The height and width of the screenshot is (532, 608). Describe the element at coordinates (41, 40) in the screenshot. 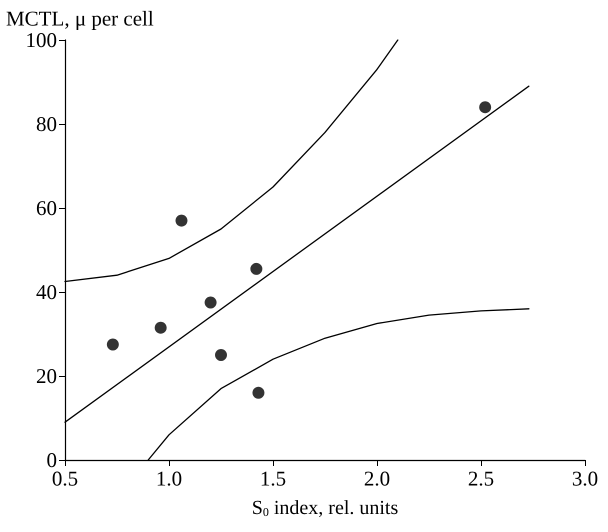

I see `y-tick-label: 100` at that location.